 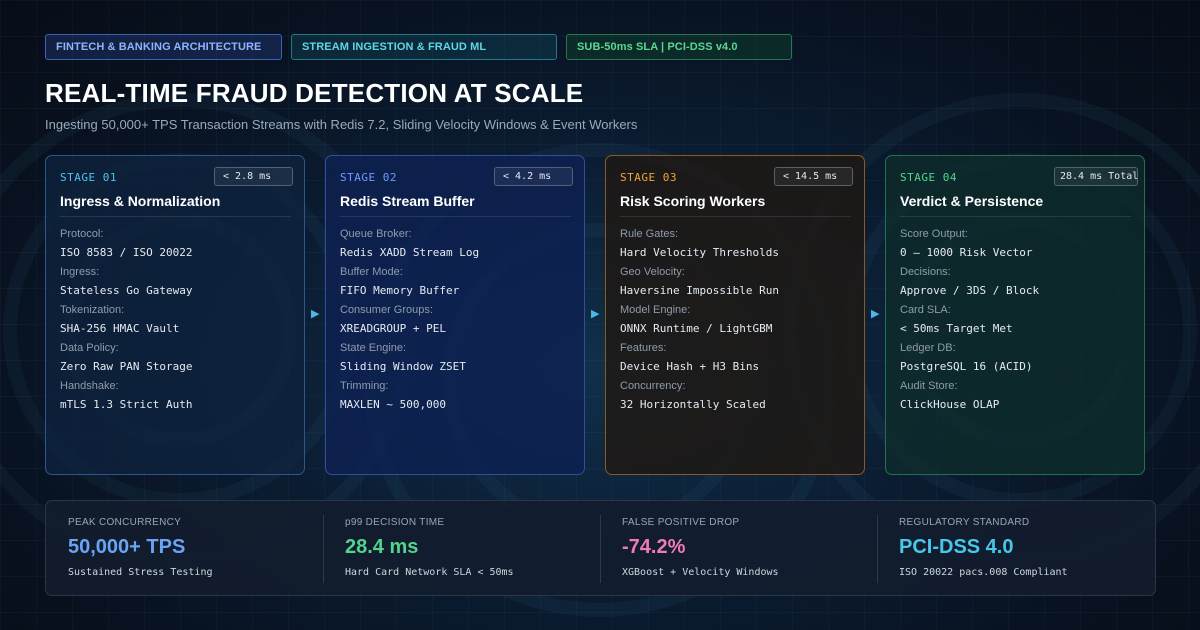 I want to click on field-label: Audit Store:, so click(x=929, y=386).